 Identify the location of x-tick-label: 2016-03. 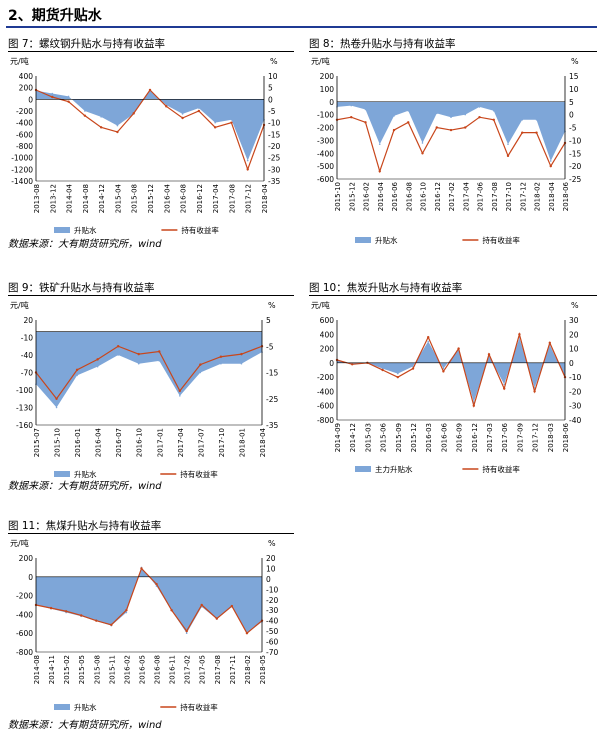
(429, 437).